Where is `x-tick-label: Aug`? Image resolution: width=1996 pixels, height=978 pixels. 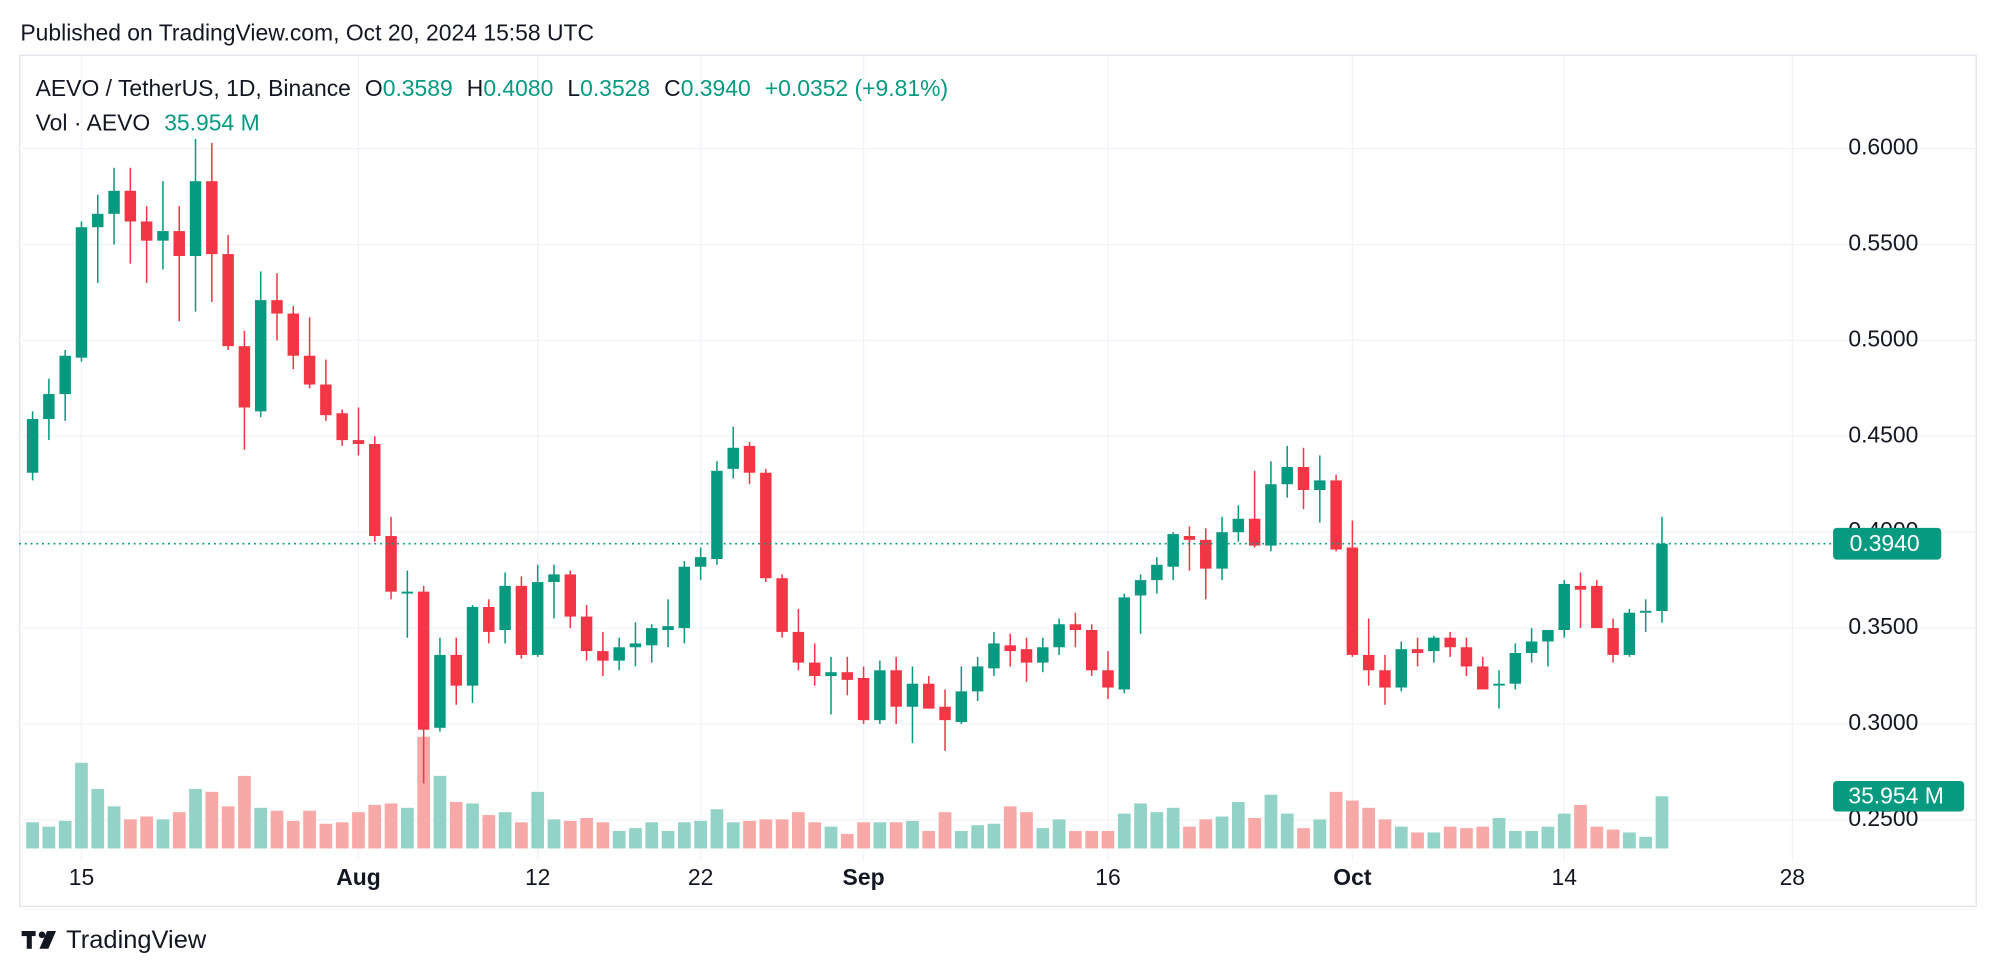
x-tick-label: Aug is located at coordinates (358, 877).